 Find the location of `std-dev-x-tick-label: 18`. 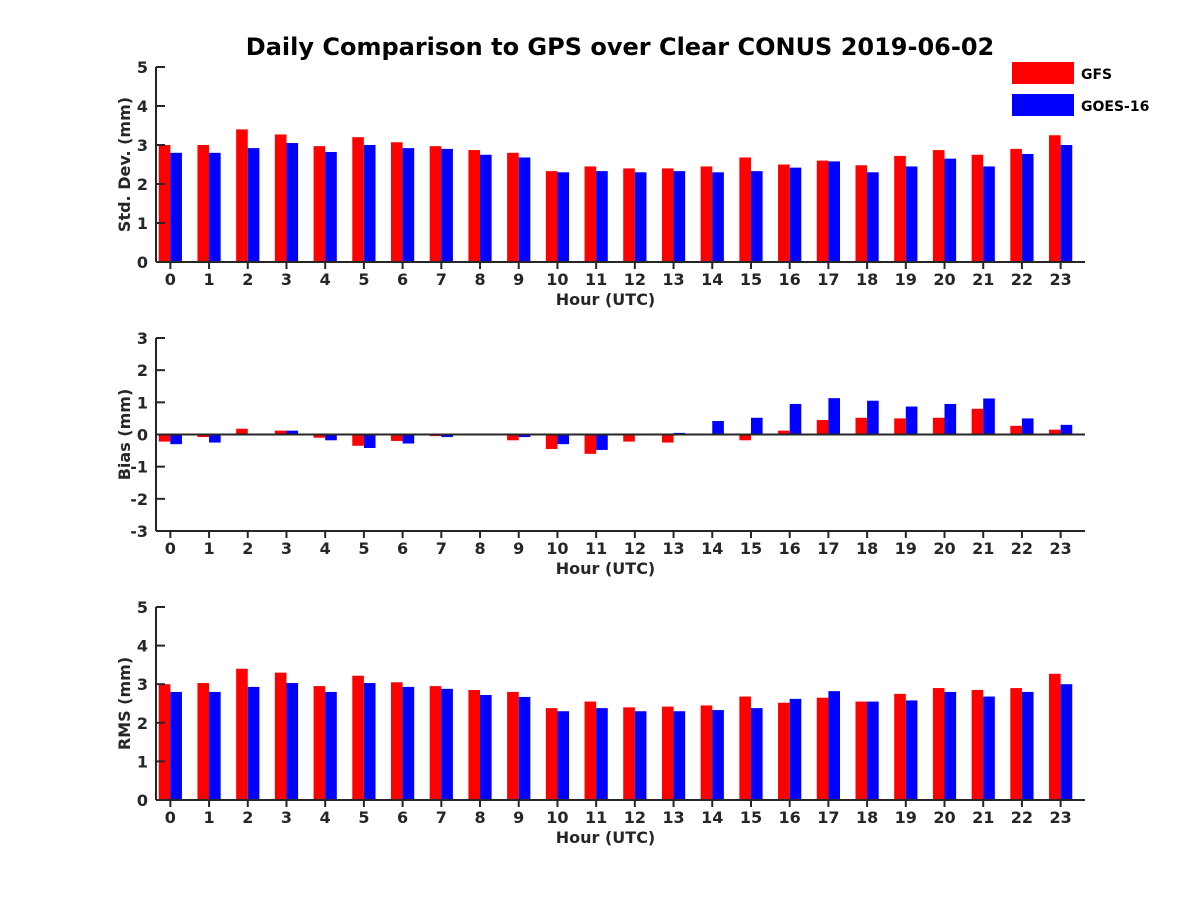

std-dev-x-tick-label: 18 is located at coordinates (867, 279).